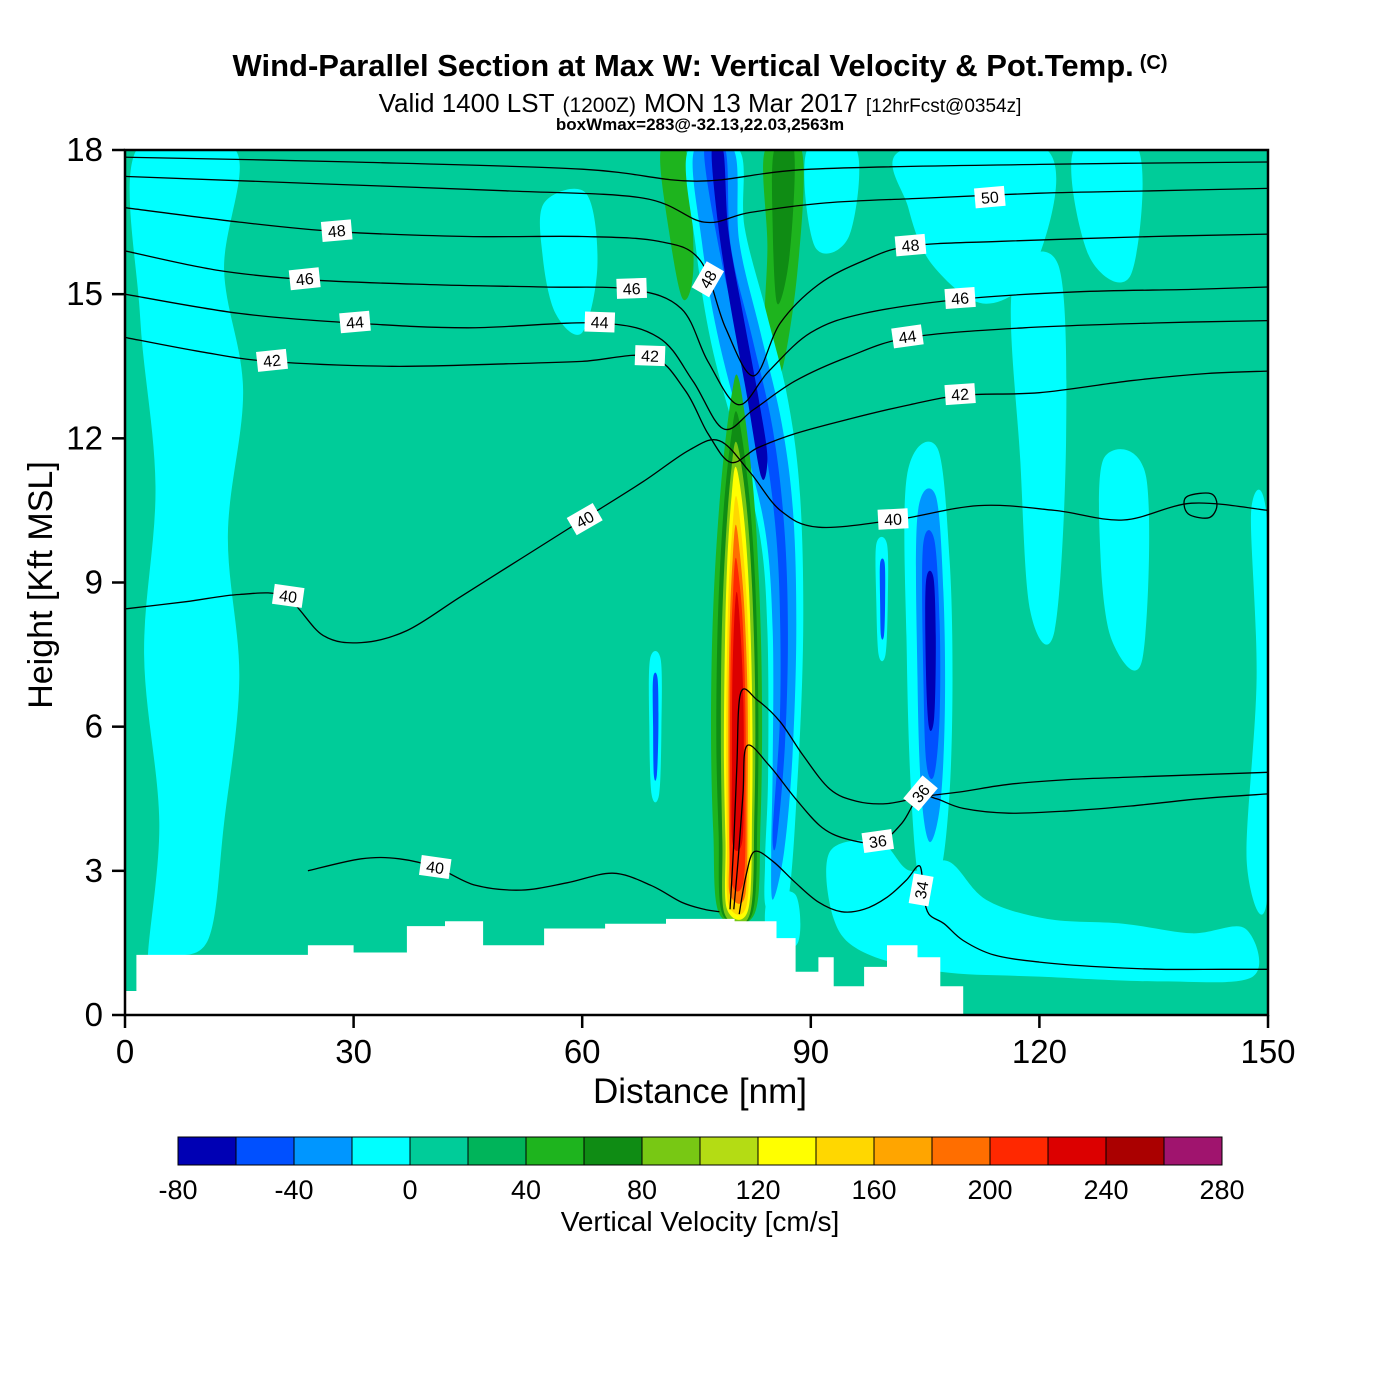  Describe the element at coordinates (783, 227) in the screenshot. I see `green-band-inner` at that location.